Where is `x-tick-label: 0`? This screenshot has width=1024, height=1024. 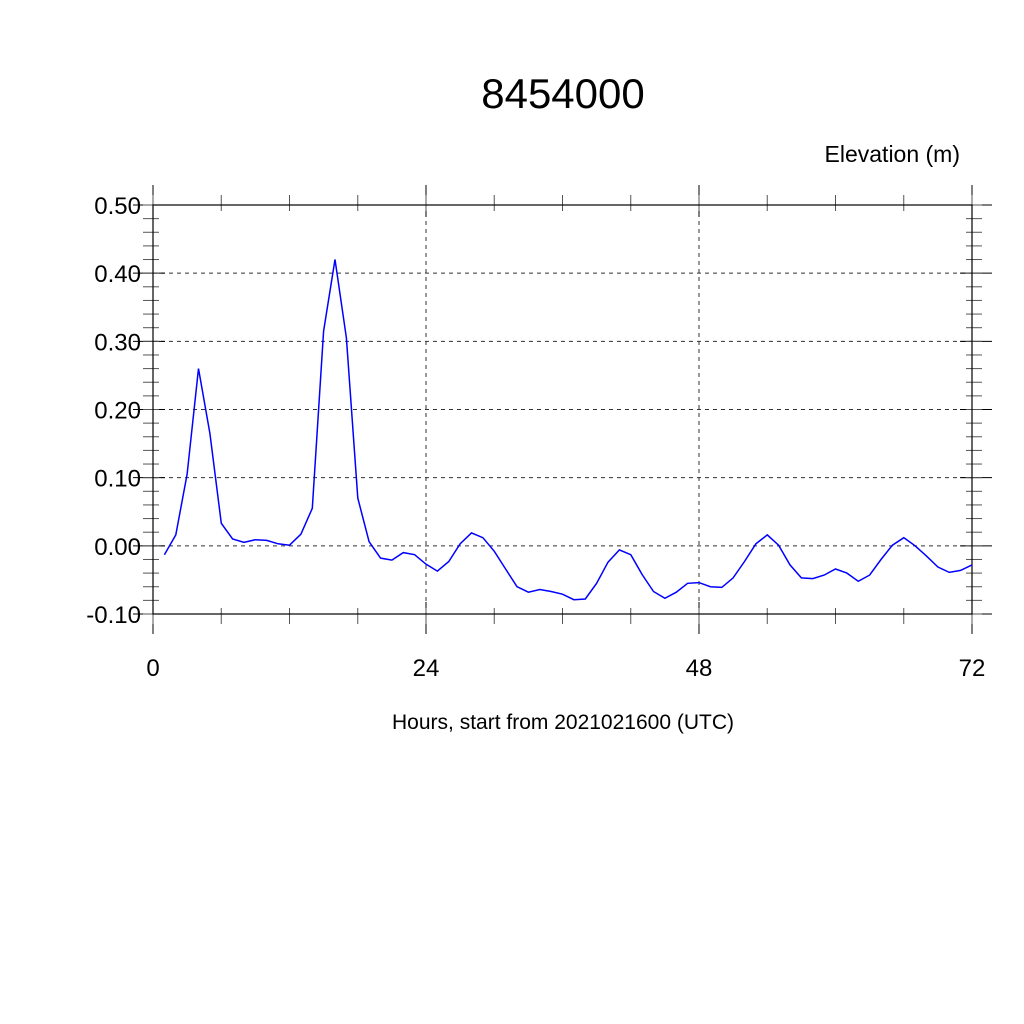 x-tick-label: 0 is located at coordinates (152, 668).